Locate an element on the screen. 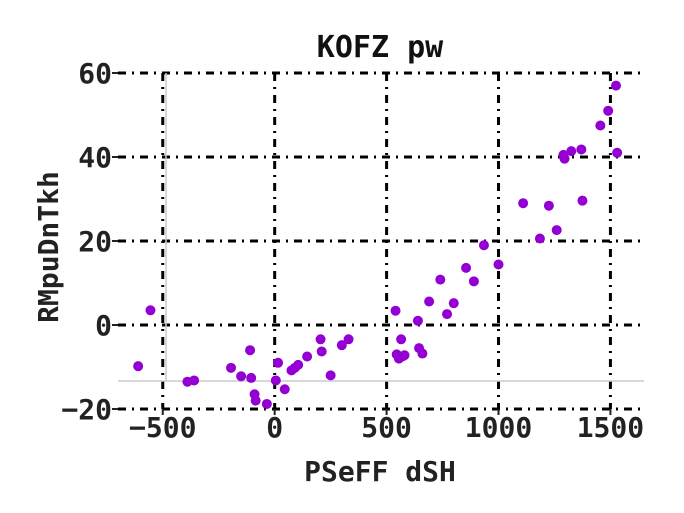 The width and height of the screenshot is (684, 513). y-tick-label: 40 is located at coordinates (95, 157).